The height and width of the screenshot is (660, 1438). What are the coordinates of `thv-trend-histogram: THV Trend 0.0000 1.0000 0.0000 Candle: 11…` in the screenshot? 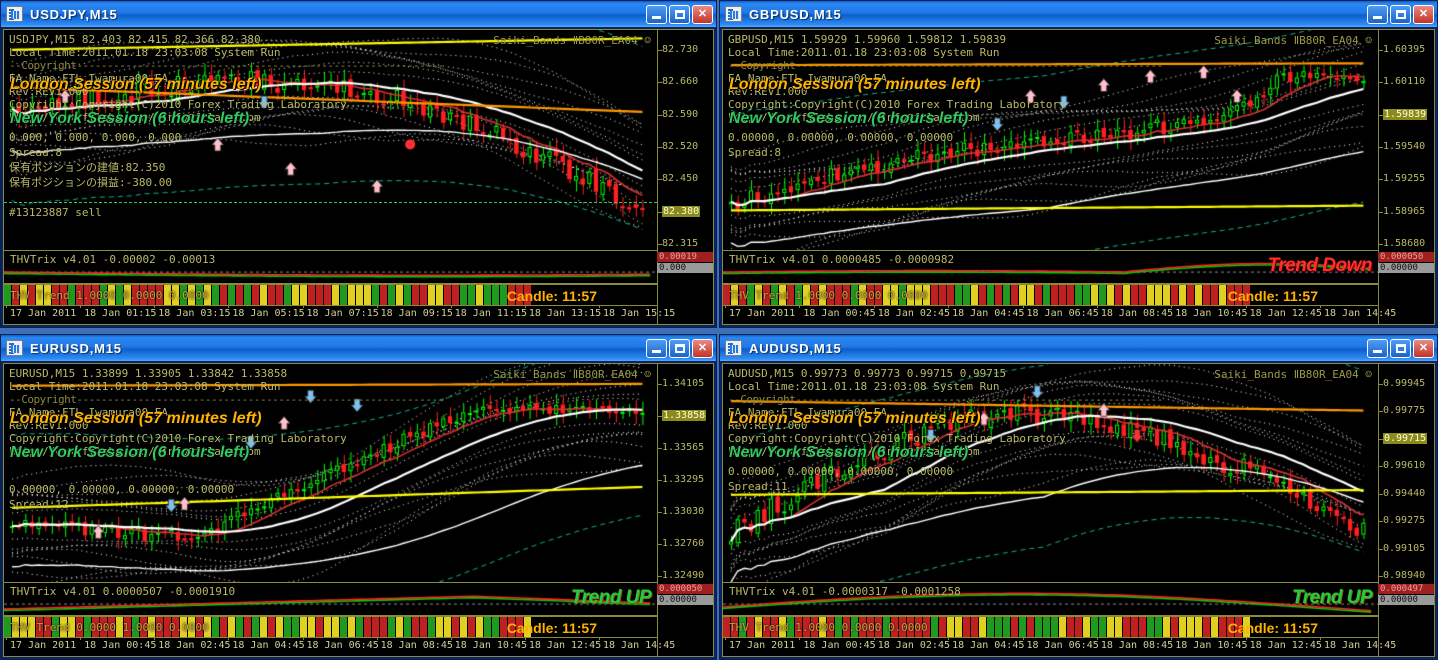 It's located at (330, 627).